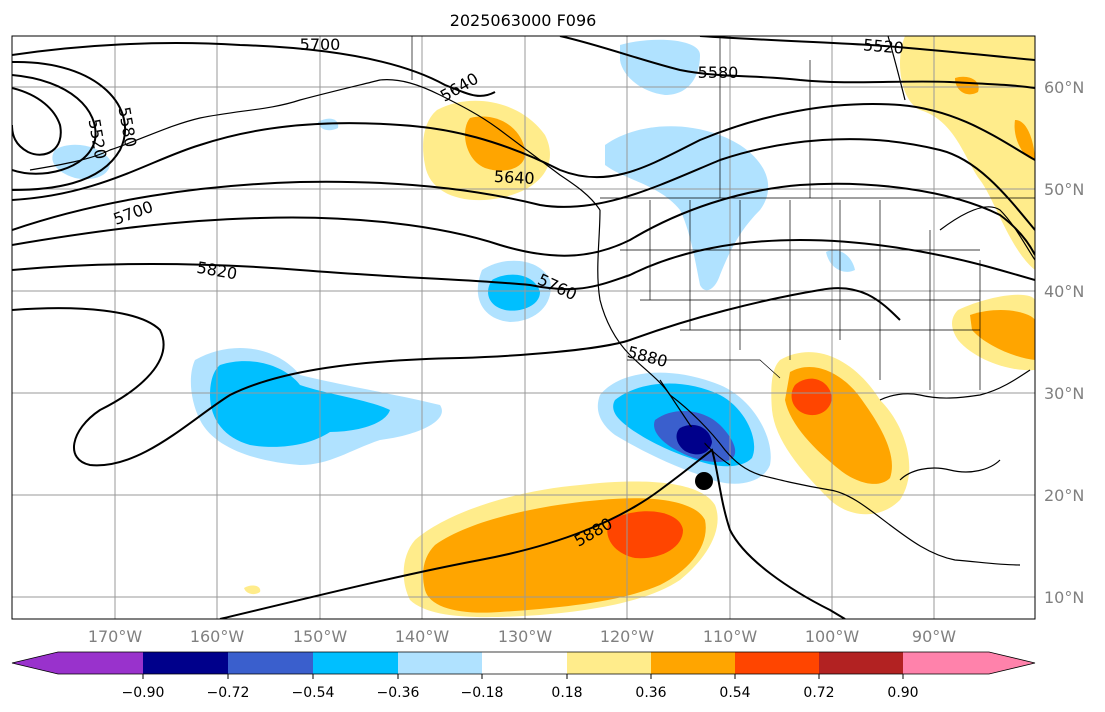 The image size is (1105, 712). What do you see at coordinates (320, 44) in the screenshot?
I see `contour-label: 5700` at bounding box center [320, 44].